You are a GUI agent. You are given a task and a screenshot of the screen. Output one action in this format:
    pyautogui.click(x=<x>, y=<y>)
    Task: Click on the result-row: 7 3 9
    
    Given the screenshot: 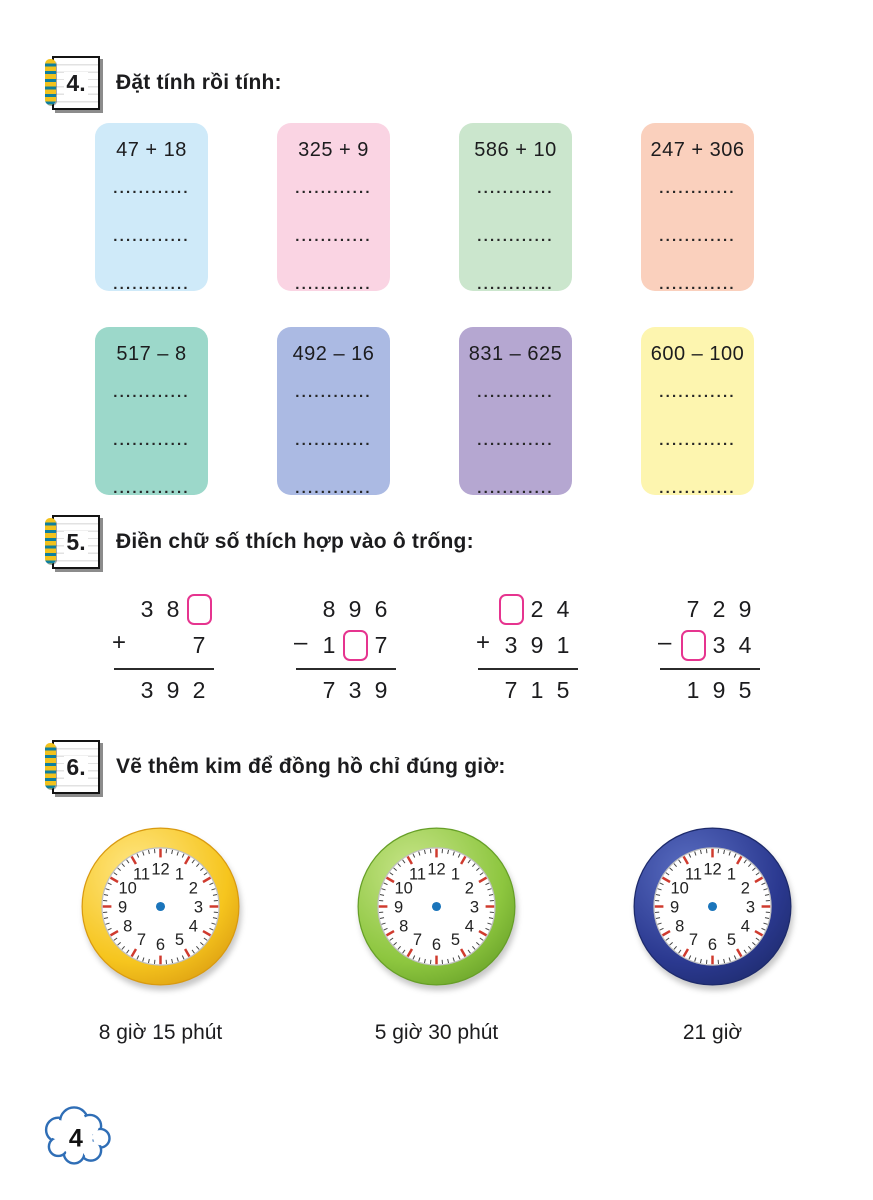 What is the action you would take?
    pyautogui.click(x=355, y=690)
    